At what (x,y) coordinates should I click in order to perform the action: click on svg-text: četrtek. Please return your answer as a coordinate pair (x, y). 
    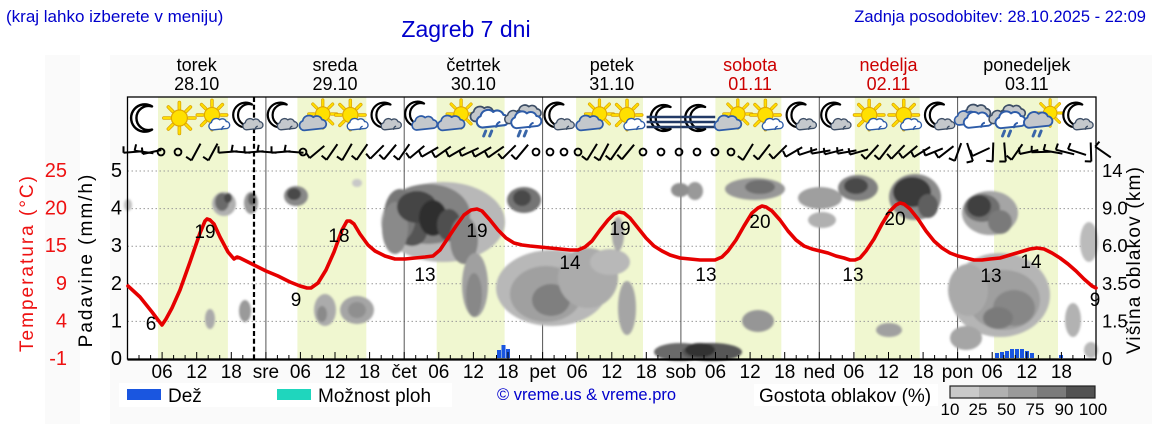
    Looking at the image, I should click on (473, 65).